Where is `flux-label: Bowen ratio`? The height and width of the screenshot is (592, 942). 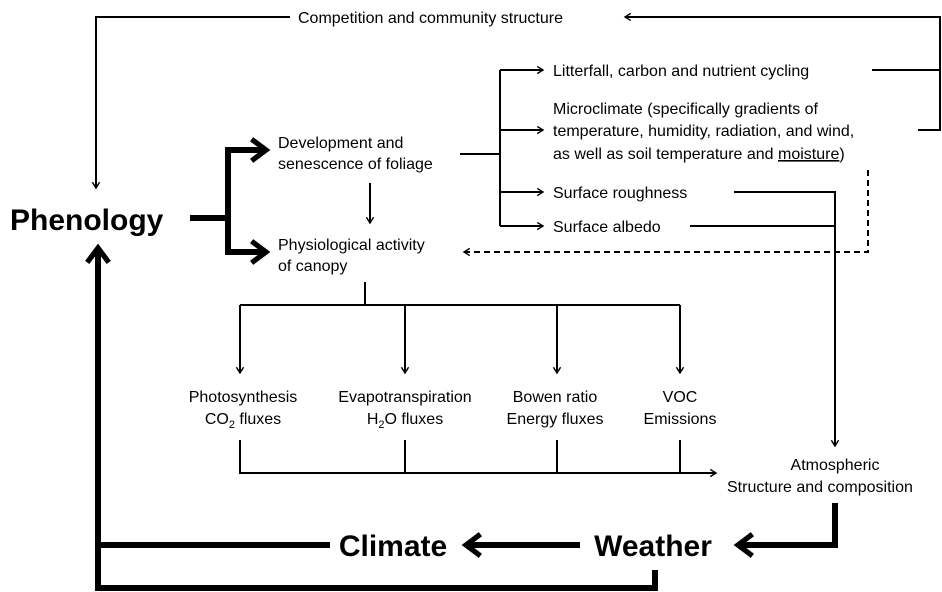
flux-label: Bowen ratio is located at coordinates (555, 397).